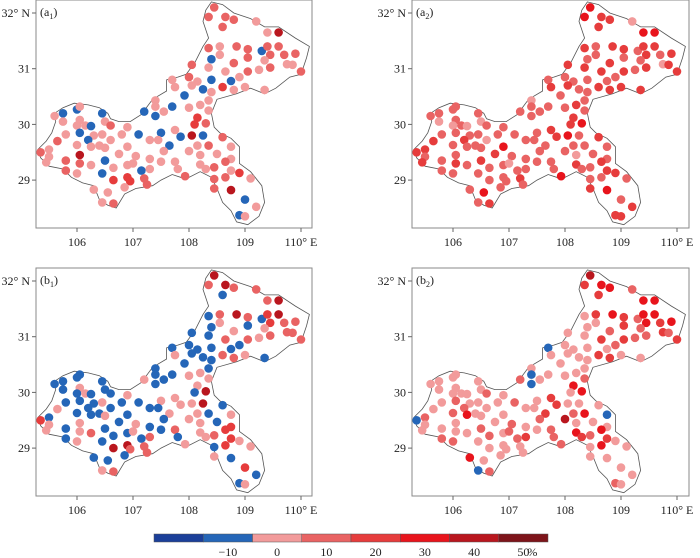 The height and width of the screenshot is (558, 700). I want to click on colorbar-tick-label: −10, so click(227, 551).